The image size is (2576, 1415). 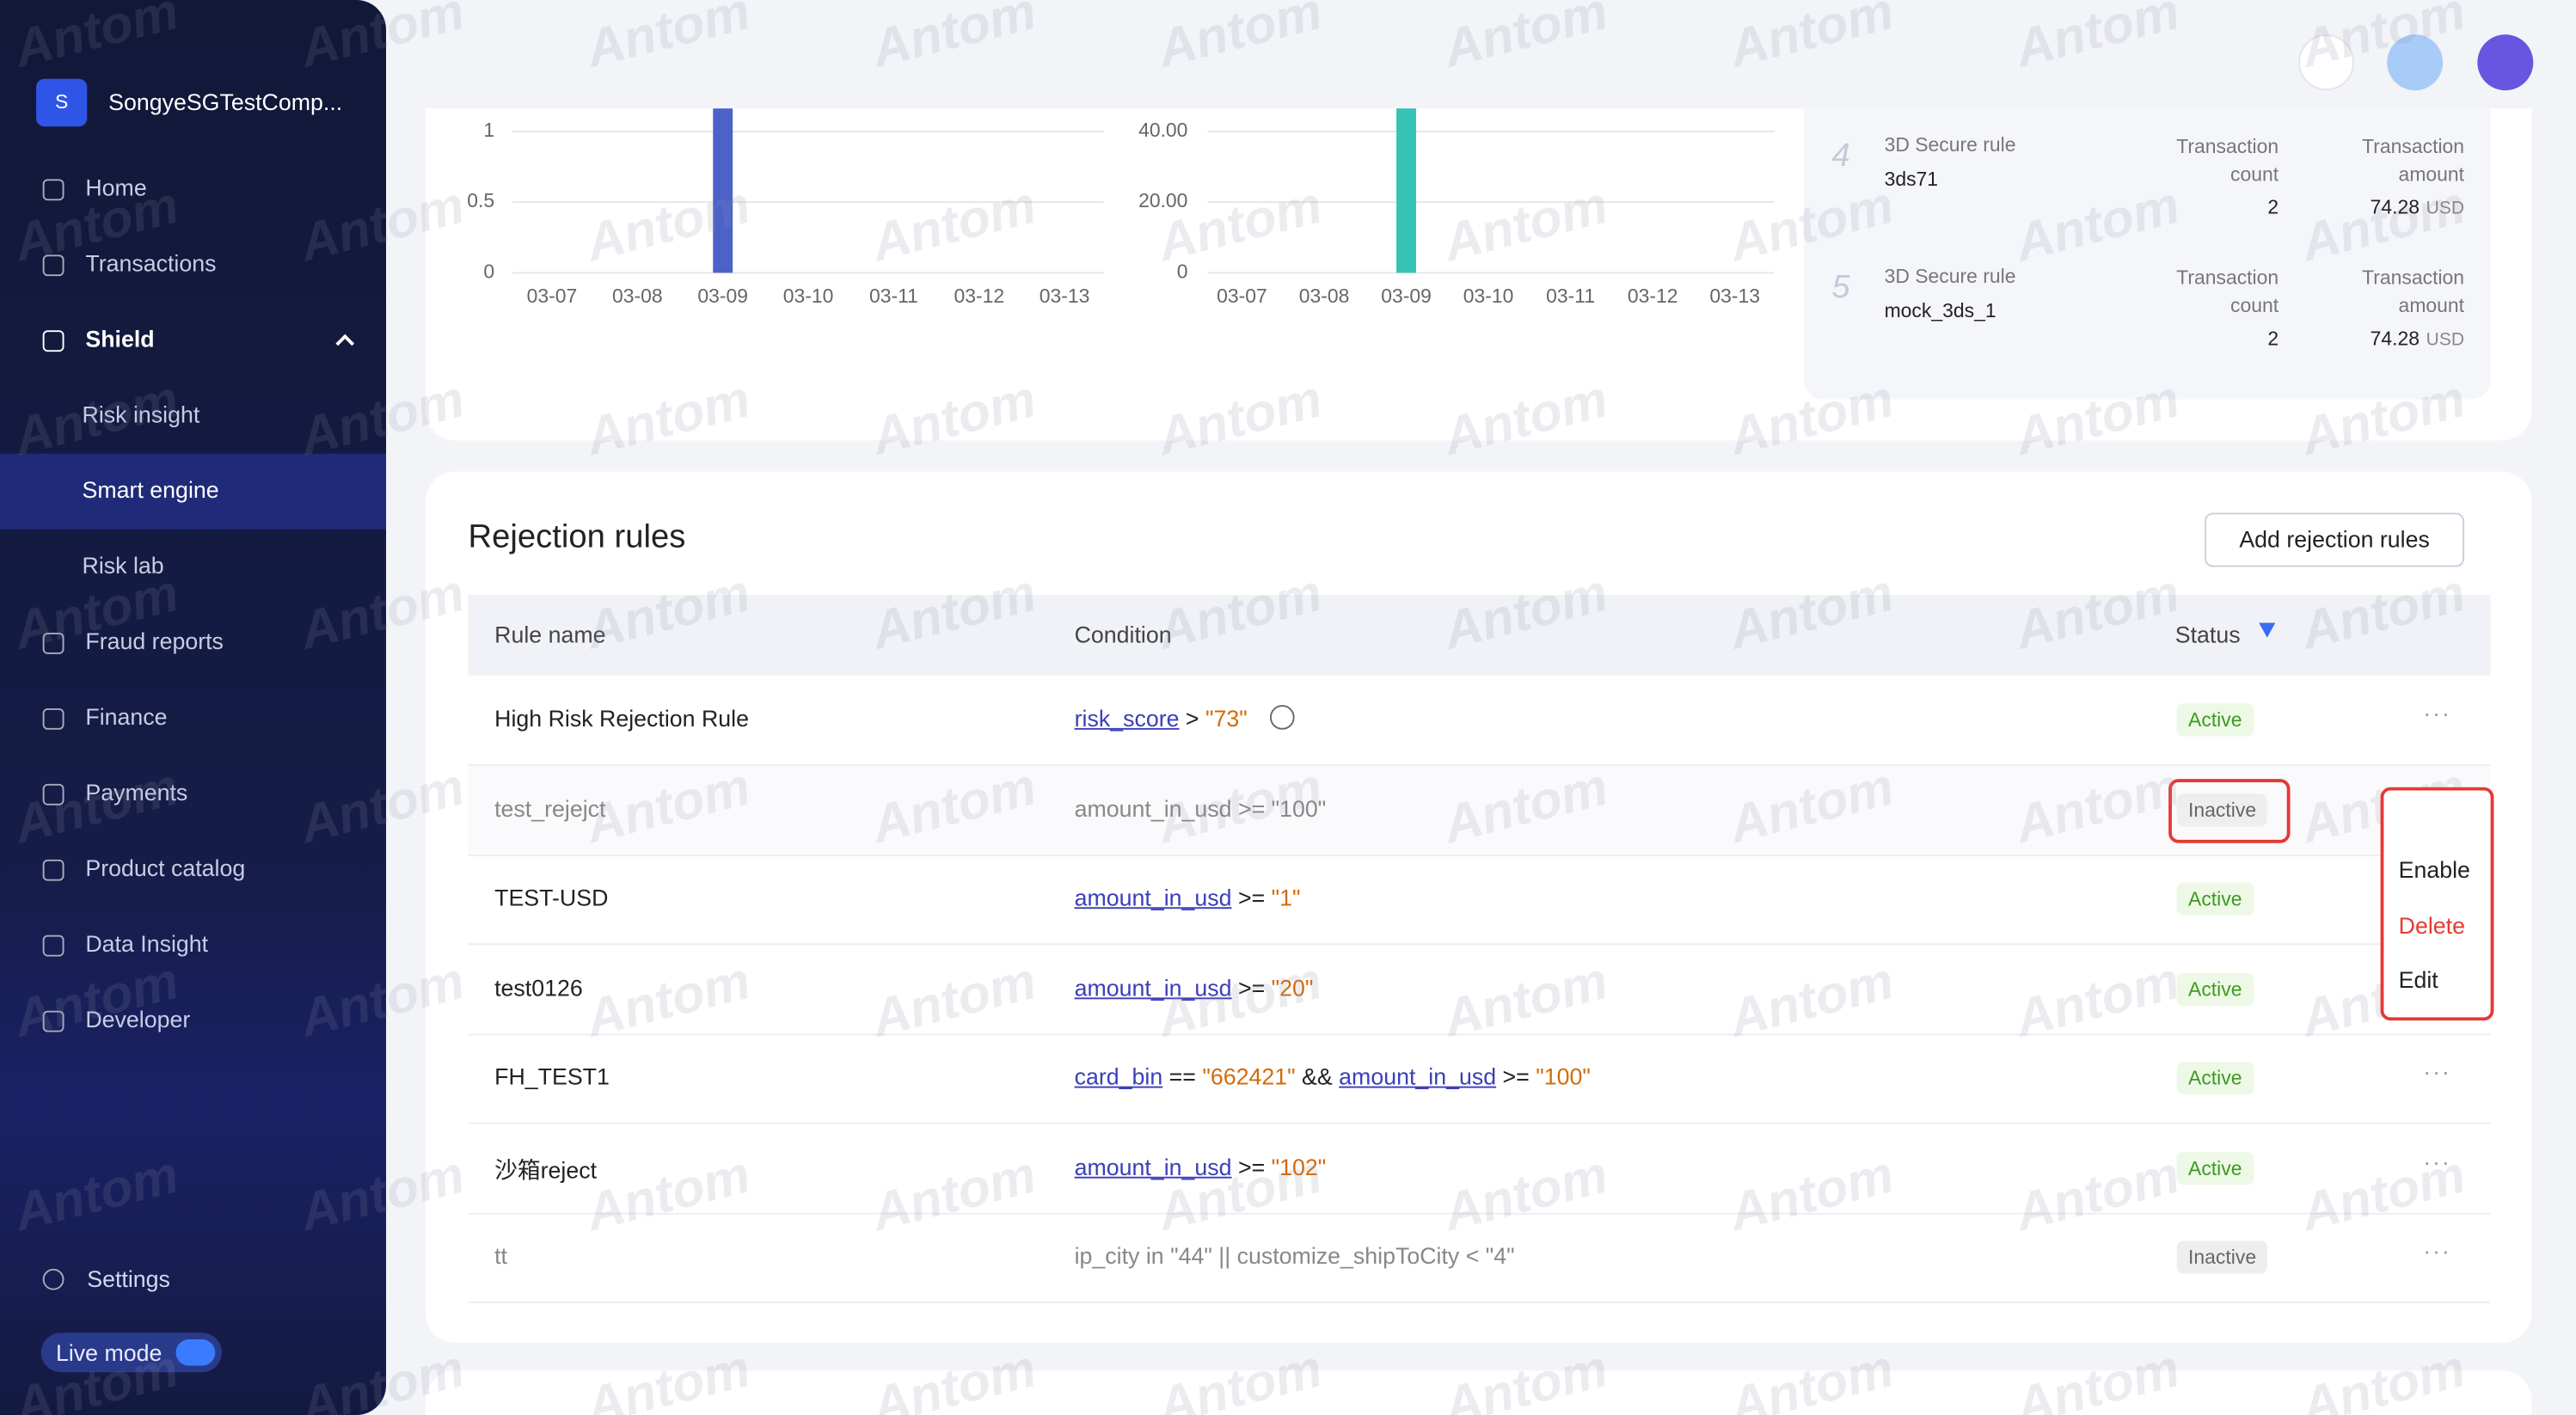 I want to click on filter-icon, so click(x=2267, y=630).